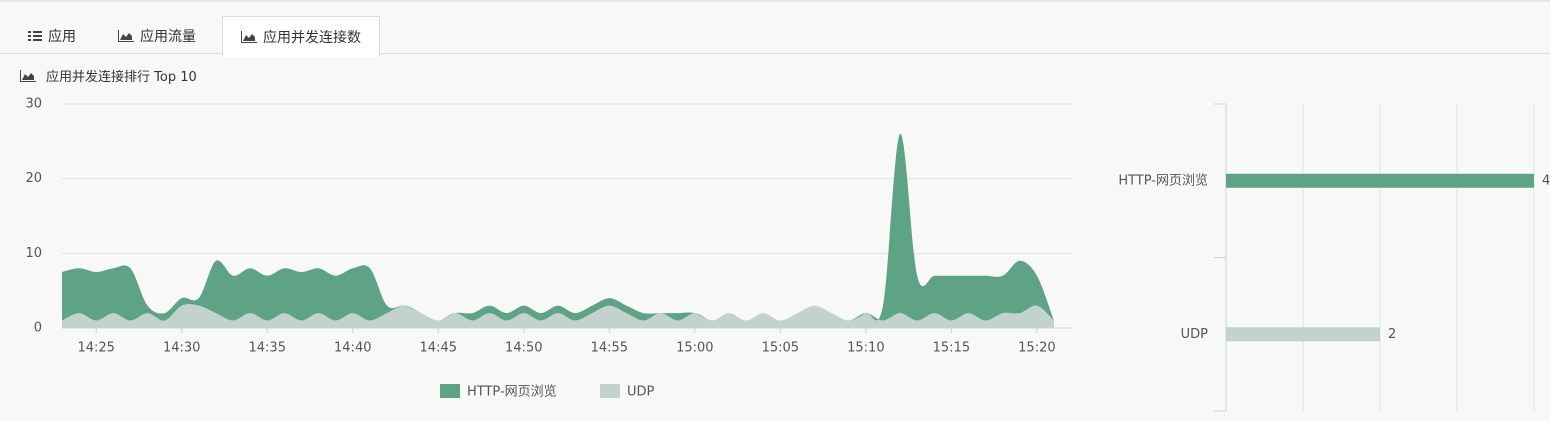  I want to click on y-tick-label: UDP, so click(1195, 334).